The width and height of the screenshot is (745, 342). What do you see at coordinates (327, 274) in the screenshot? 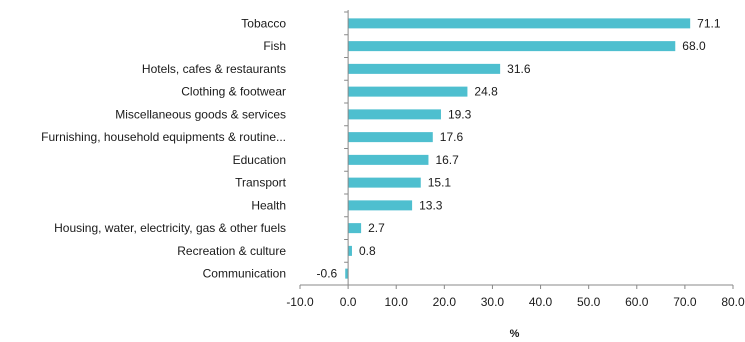
I see `data-label: -0.6` at bounding box center [327, 274].